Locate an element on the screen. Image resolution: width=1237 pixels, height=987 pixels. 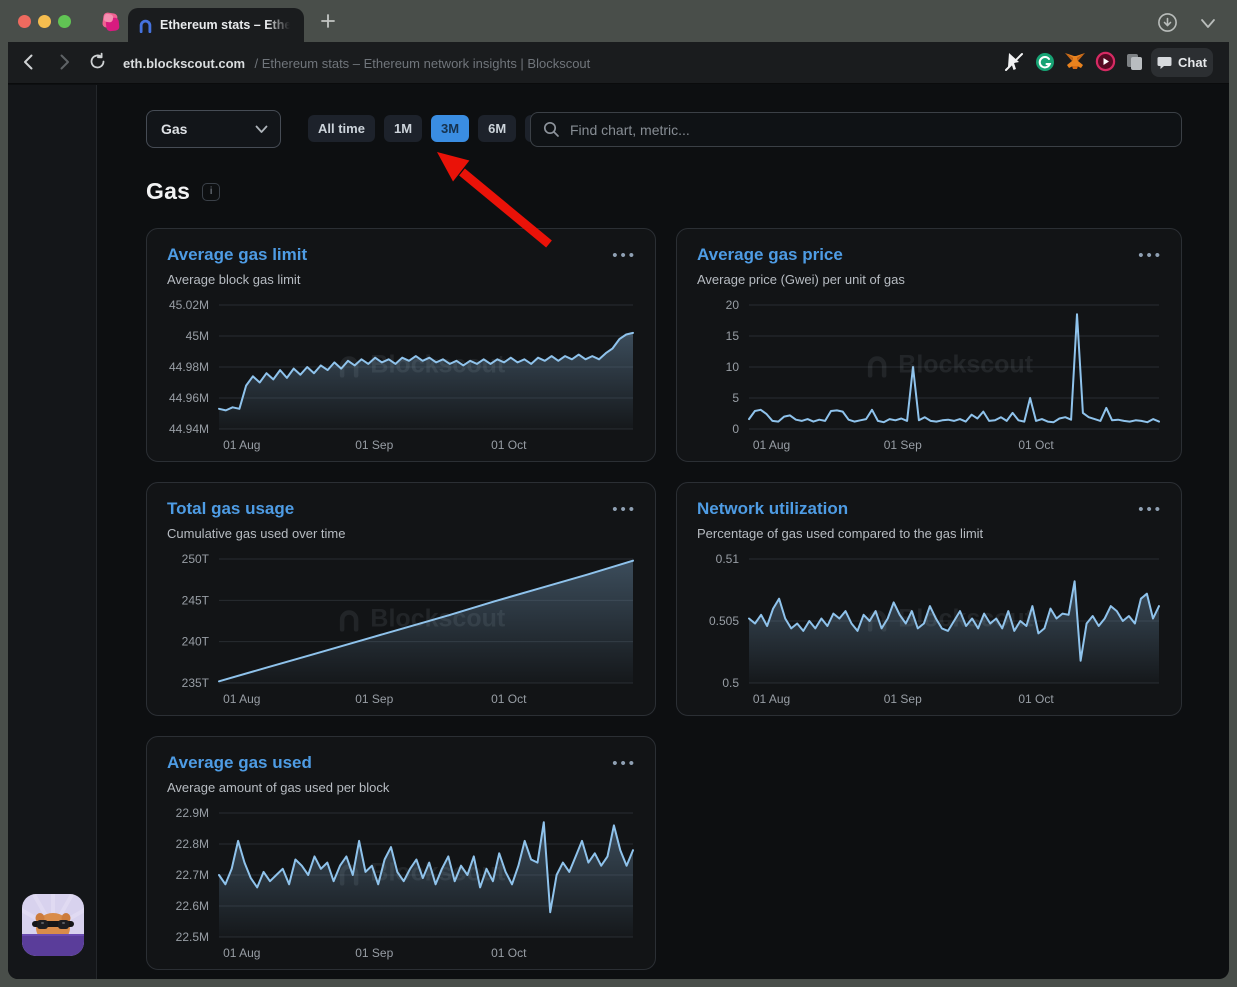
chat-bubble-icon is located at coordinates (1164, 63).